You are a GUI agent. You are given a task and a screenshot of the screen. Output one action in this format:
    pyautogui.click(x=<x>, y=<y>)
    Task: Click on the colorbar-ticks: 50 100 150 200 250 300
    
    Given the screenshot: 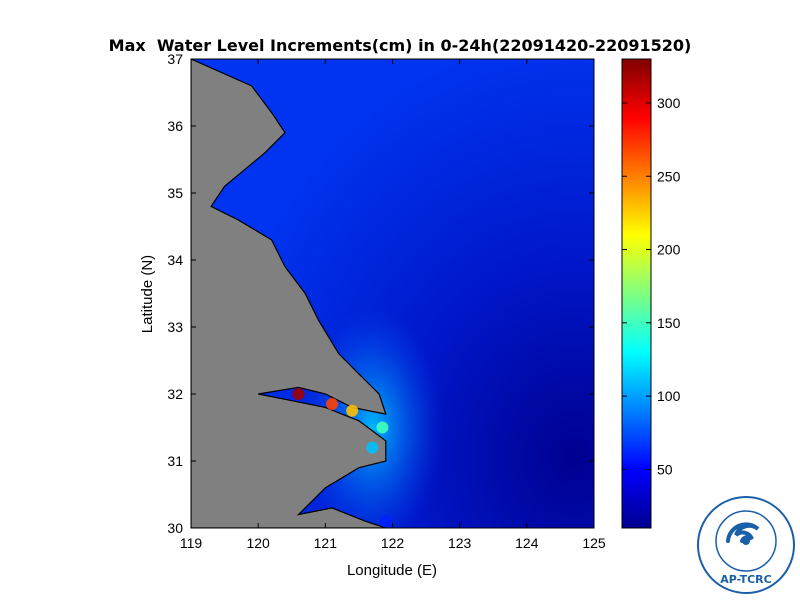 What is the action you would take?
    pyautogui.click(x=651, y=286)
    